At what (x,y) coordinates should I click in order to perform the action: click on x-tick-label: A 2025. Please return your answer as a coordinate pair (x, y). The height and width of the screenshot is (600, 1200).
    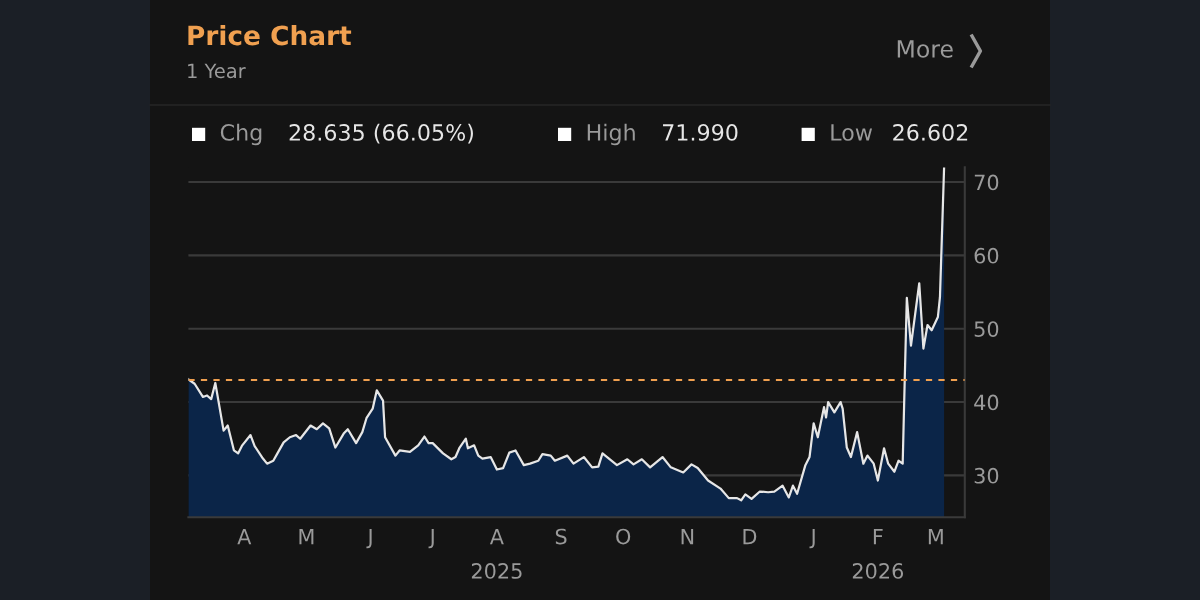
    Looking at the image, I should click on (496, 553).